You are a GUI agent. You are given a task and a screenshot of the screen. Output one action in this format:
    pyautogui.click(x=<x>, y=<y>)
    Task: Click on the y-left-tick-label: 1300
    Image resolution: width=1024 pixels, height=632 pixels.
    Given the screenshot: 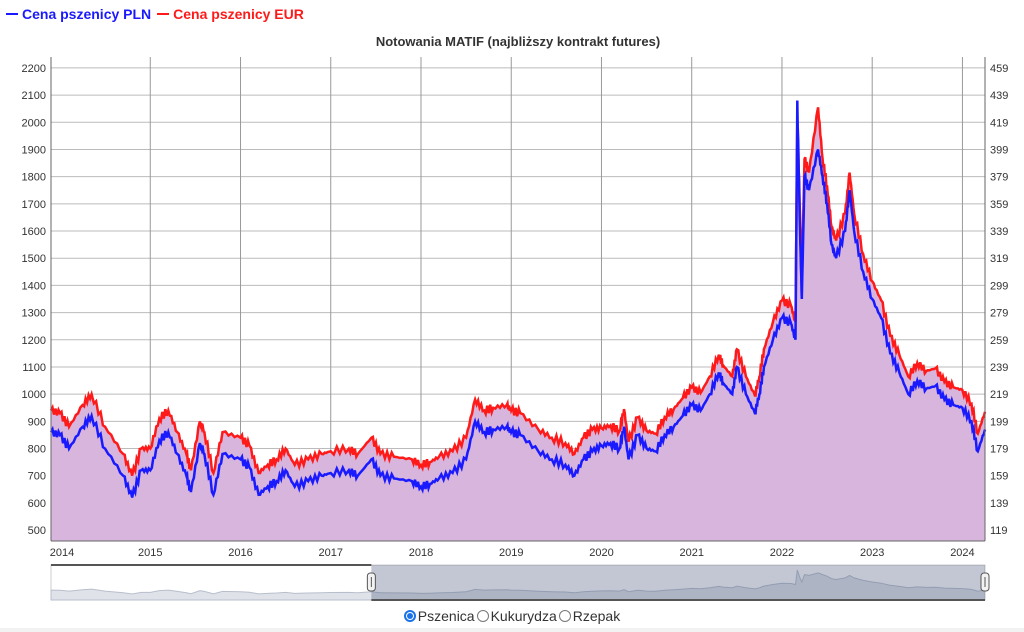 What is the action you would take?
    pyautogui.click(x=34, y=314)
    